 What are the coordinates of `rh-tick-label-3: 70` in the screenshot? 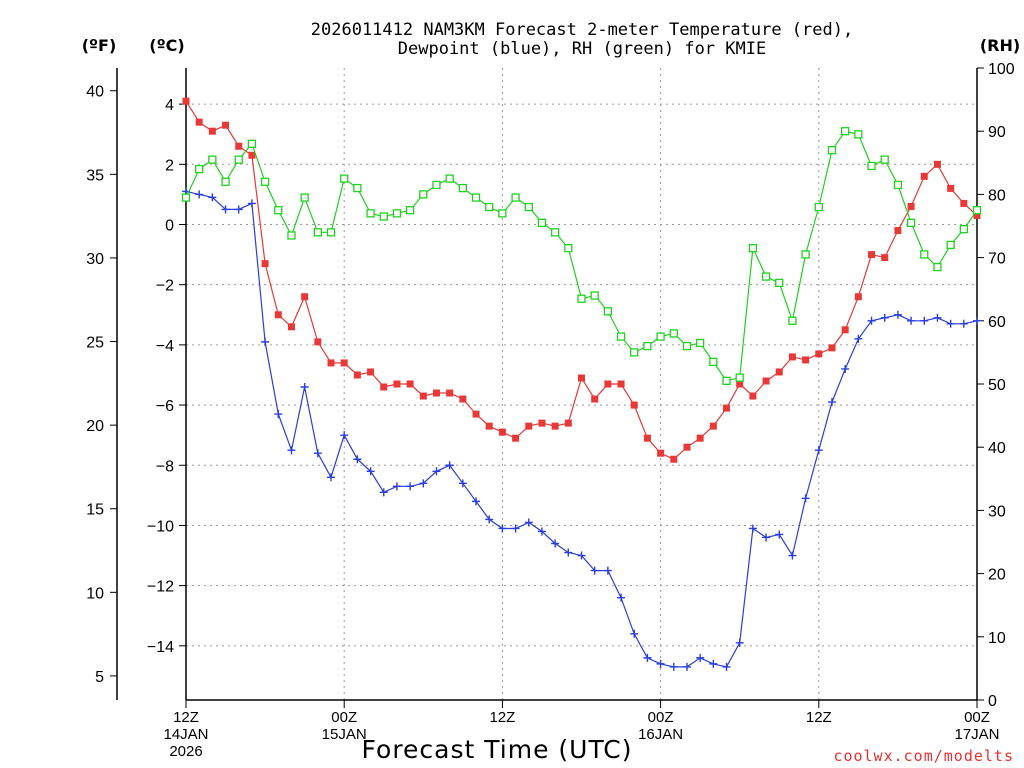 It's located at (997, 259).